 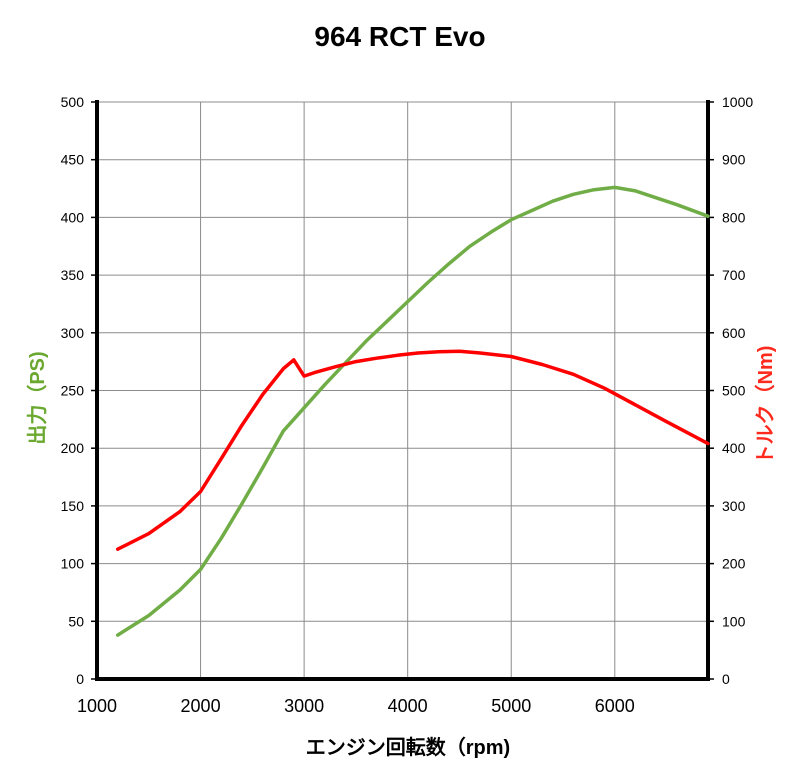 What do you see at coordinates (734, 333) in the screenshot?
I see `y2-tick-label: 600` at bounding box center [734, 333].